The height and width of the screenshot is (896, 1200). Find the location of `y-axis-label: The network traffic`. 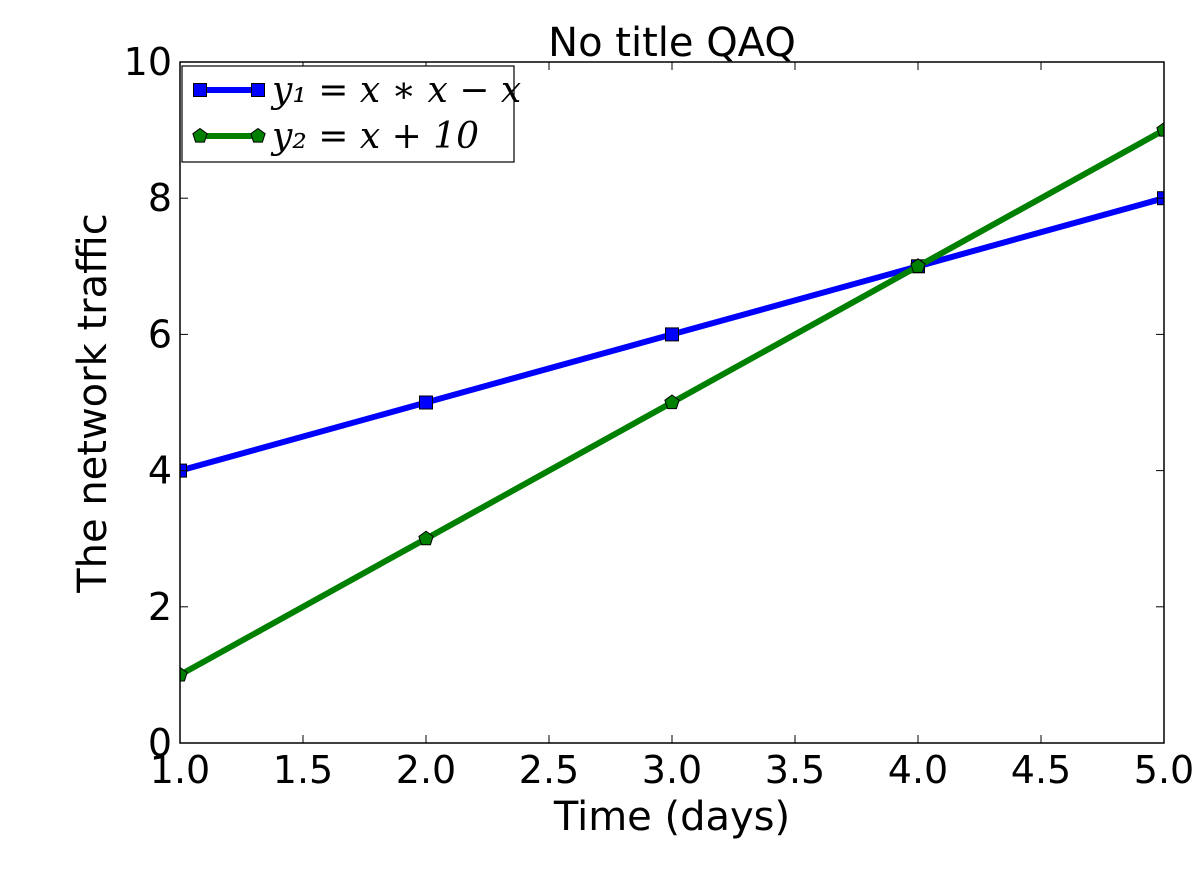

y-axis-label: The network traffic is located at coordinates (93, 403).